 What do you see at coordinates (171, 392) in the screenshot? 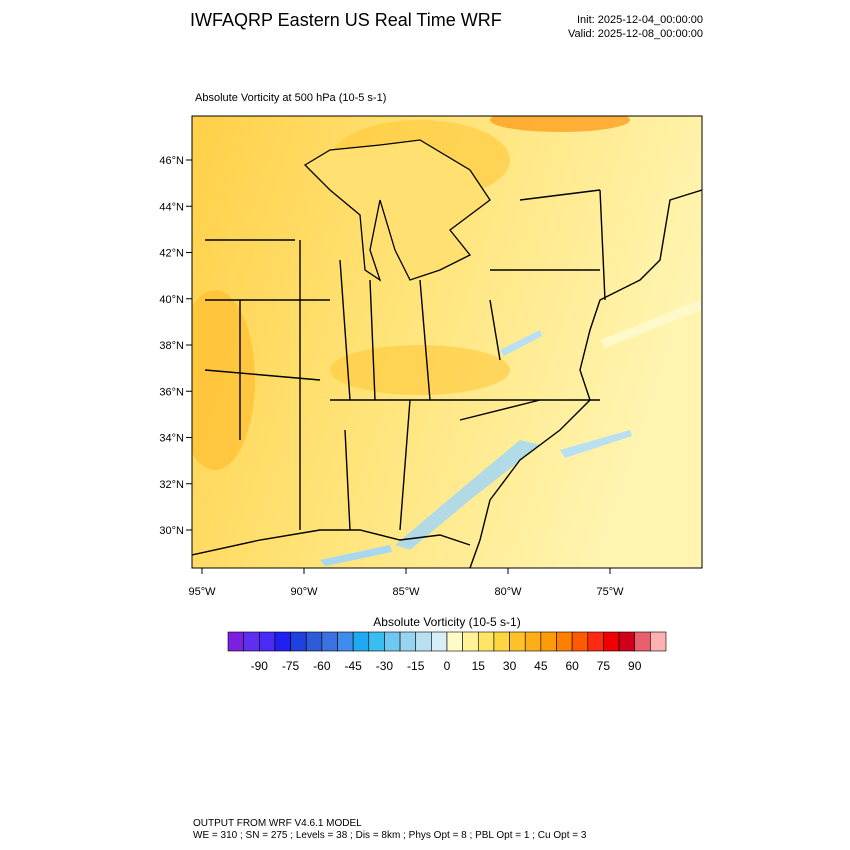
I see `lat-label: 36°N` at bounding box center [171, 392].